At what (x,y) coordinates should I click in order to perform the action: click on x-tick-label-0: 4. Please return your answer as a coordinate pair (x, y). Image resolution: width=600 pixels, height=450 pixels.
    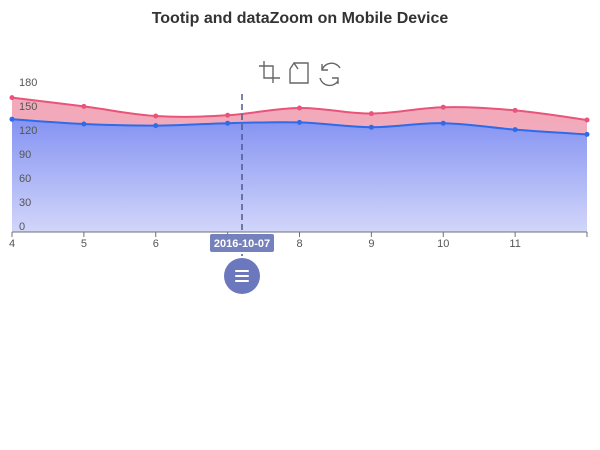
    Looking at the image, I should click on (12, 244).